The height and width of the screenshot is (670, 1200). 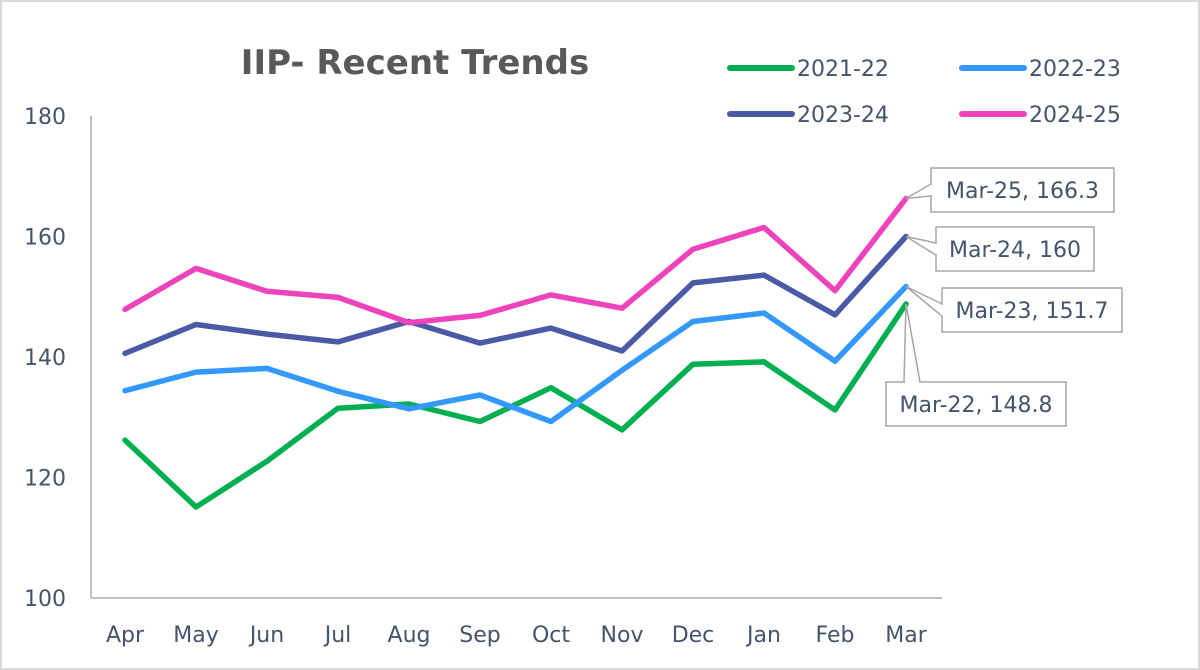 What do you see at coordinates (763, 635) in the screenshot?
I see `x-tick-label: Jan` at bounding box center [763, 635].